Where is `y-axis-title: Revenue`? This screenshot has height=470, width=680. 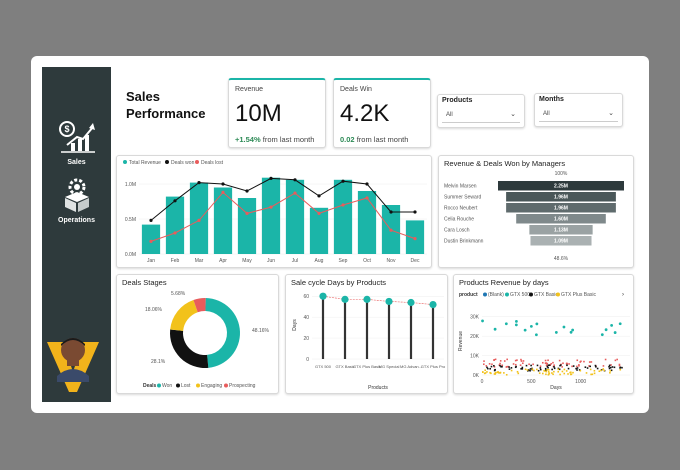
y-axis-title: Revenue is located at coordinates (461, 341).